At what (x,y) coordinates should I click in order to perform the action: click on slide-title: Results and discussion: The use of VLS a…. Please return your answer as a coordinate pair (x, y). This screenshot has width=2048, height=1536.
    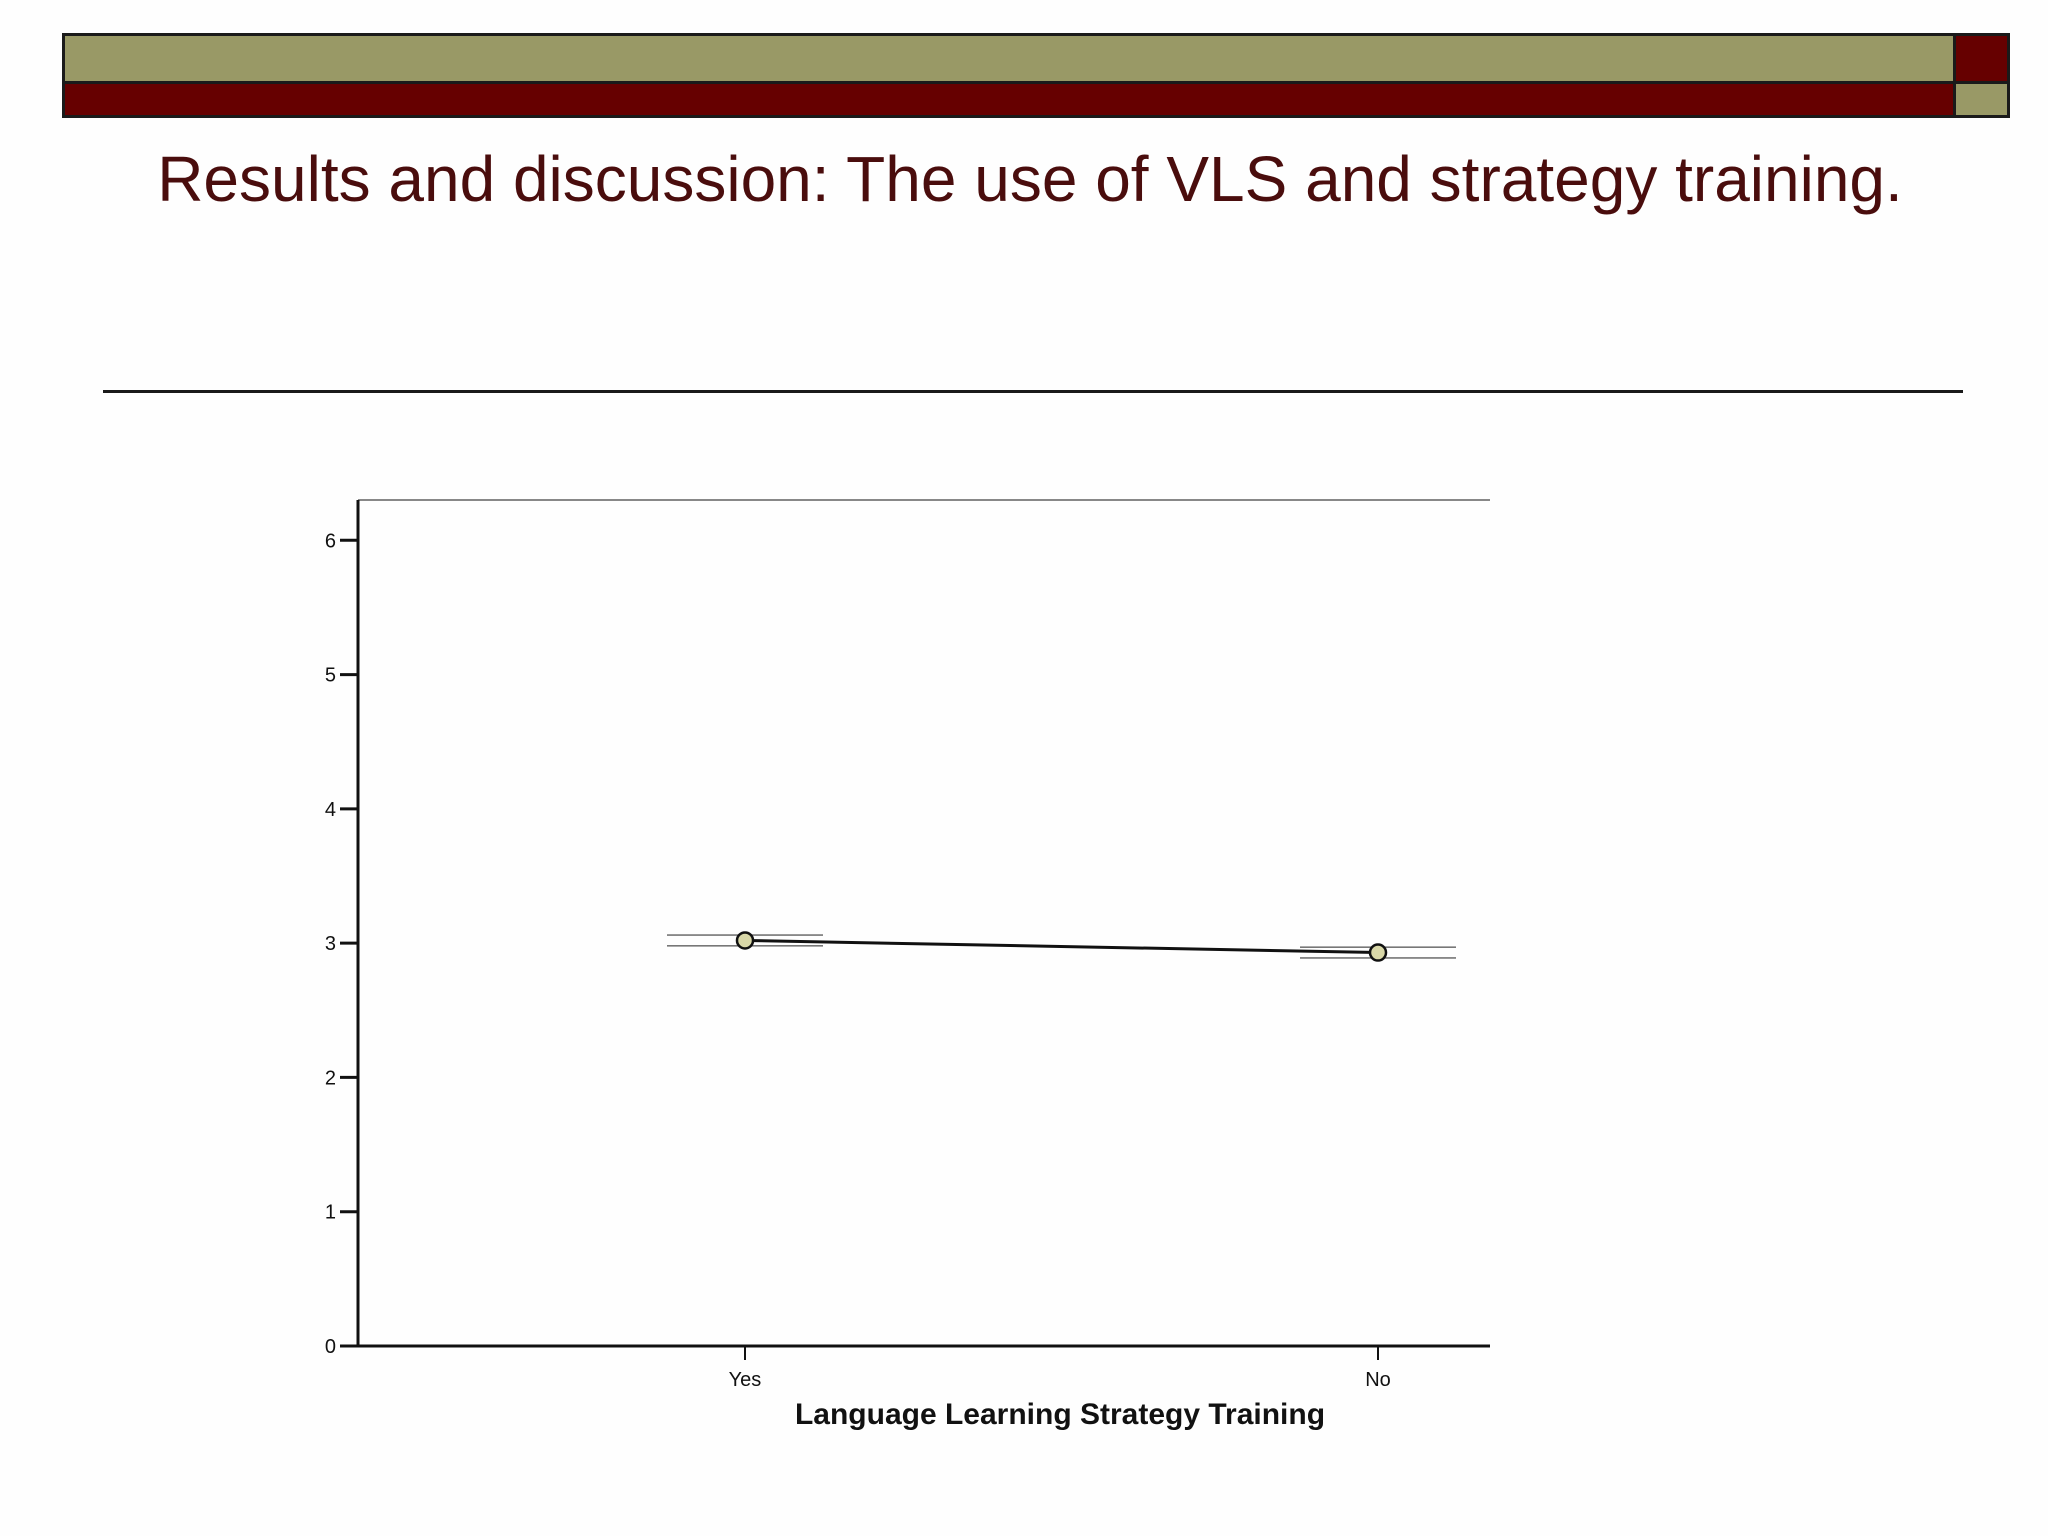
    Looking at the image, I should click on (1030, 179).